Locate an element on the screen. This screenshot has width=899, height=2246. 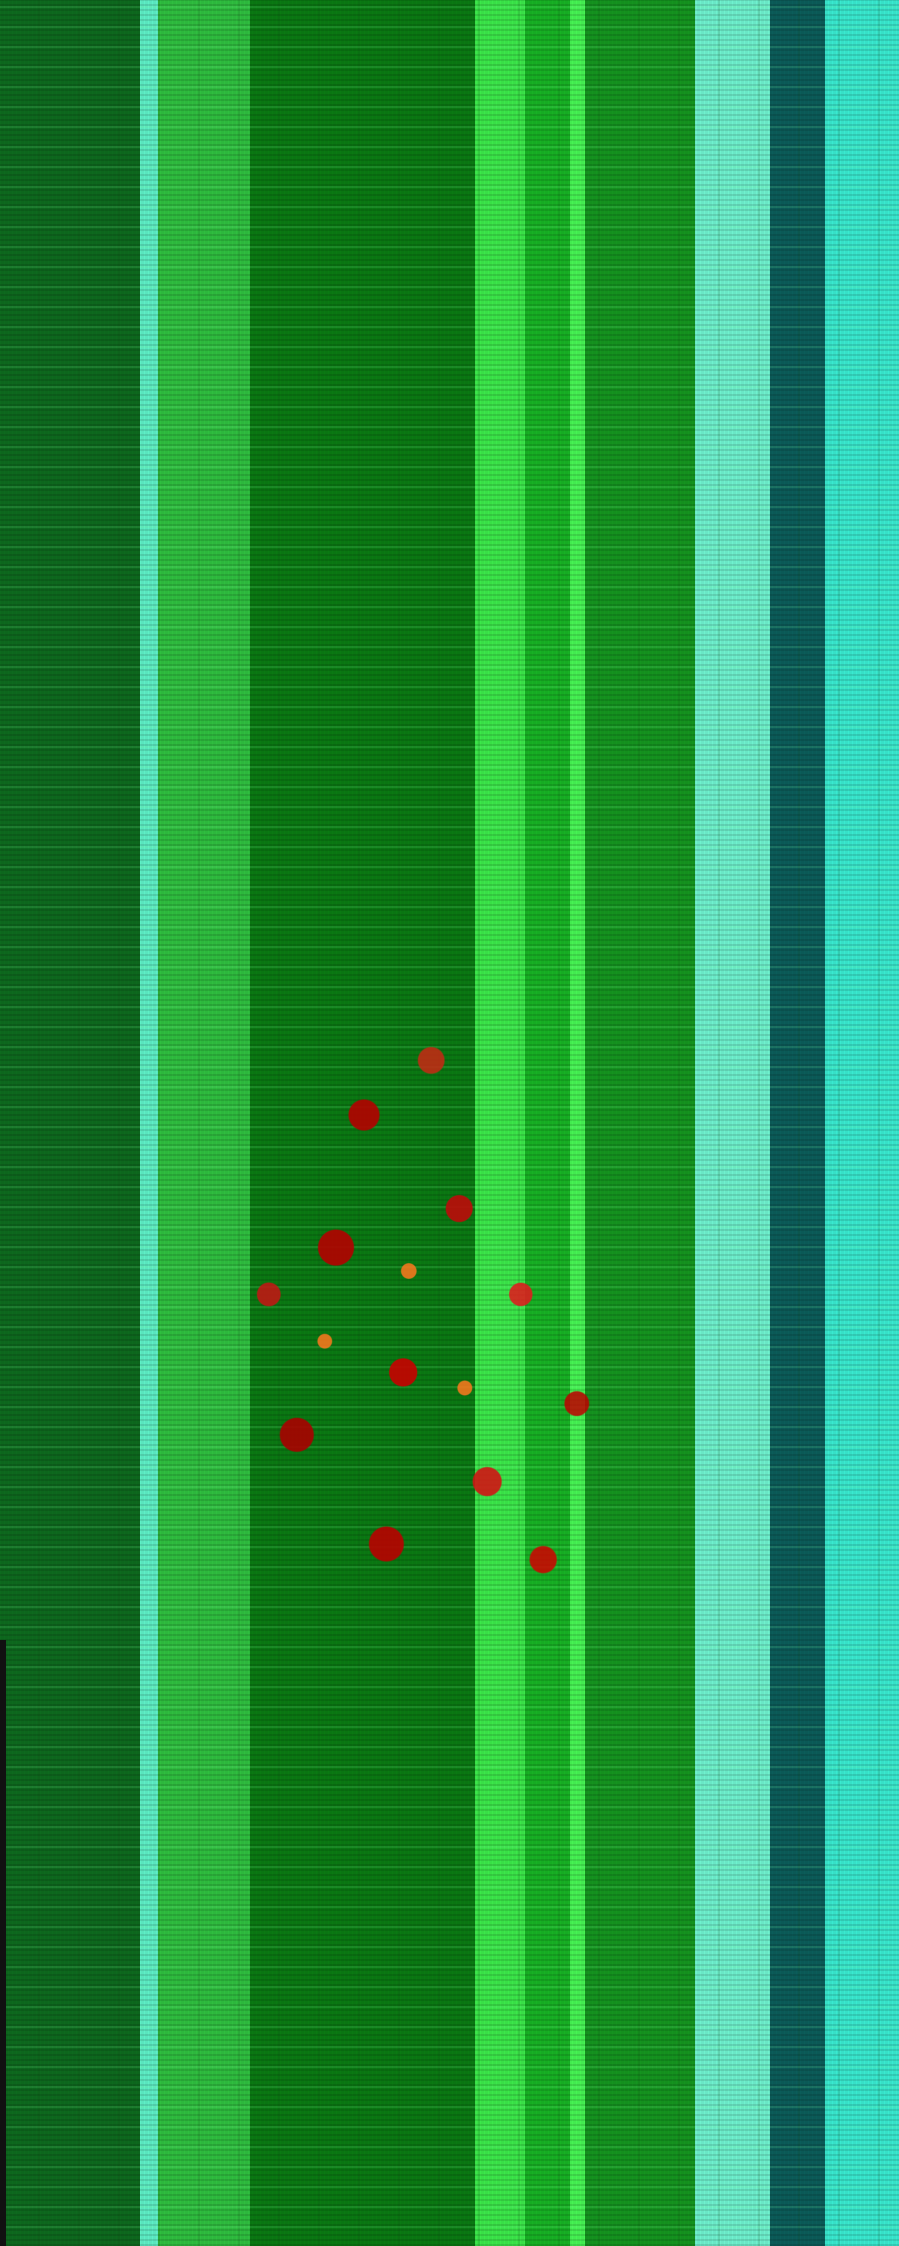
forest-band is located at coordinates (640, 1123).